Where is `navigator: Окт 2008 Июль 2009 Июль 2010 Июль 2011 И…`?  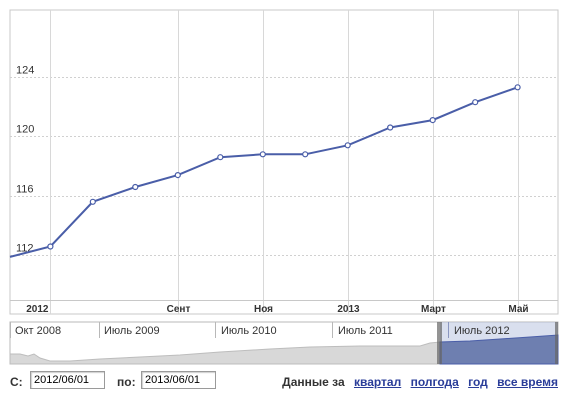
navigator: Окт 2008 Июль 2009 Июль 2010 Июль 2011 И… is located at coordinates (284, 342).